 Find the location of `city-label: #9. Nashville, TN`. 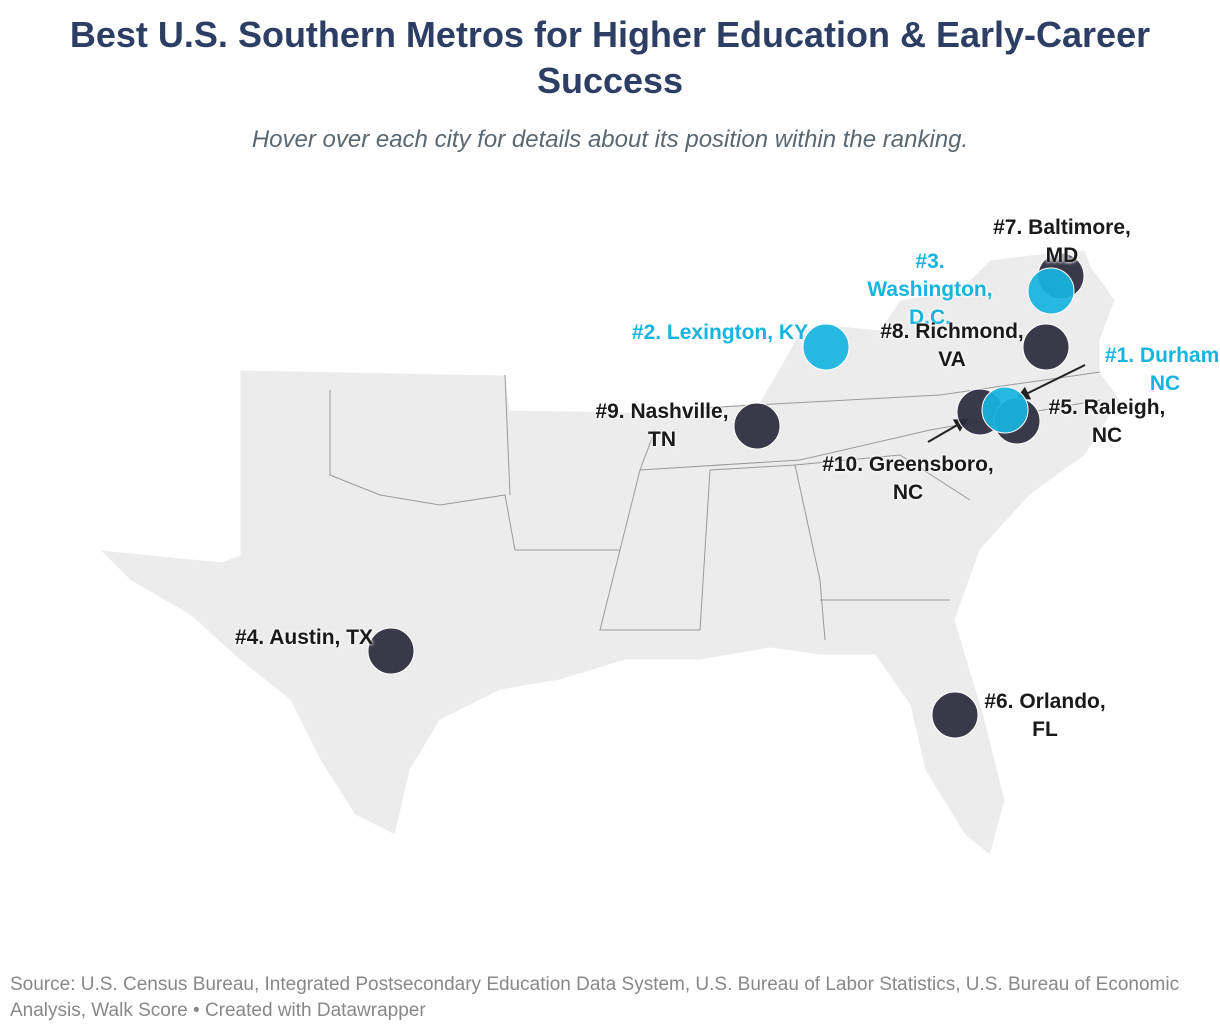

city-label: #9. Nashville, TN is located at coordinates (662, 425).